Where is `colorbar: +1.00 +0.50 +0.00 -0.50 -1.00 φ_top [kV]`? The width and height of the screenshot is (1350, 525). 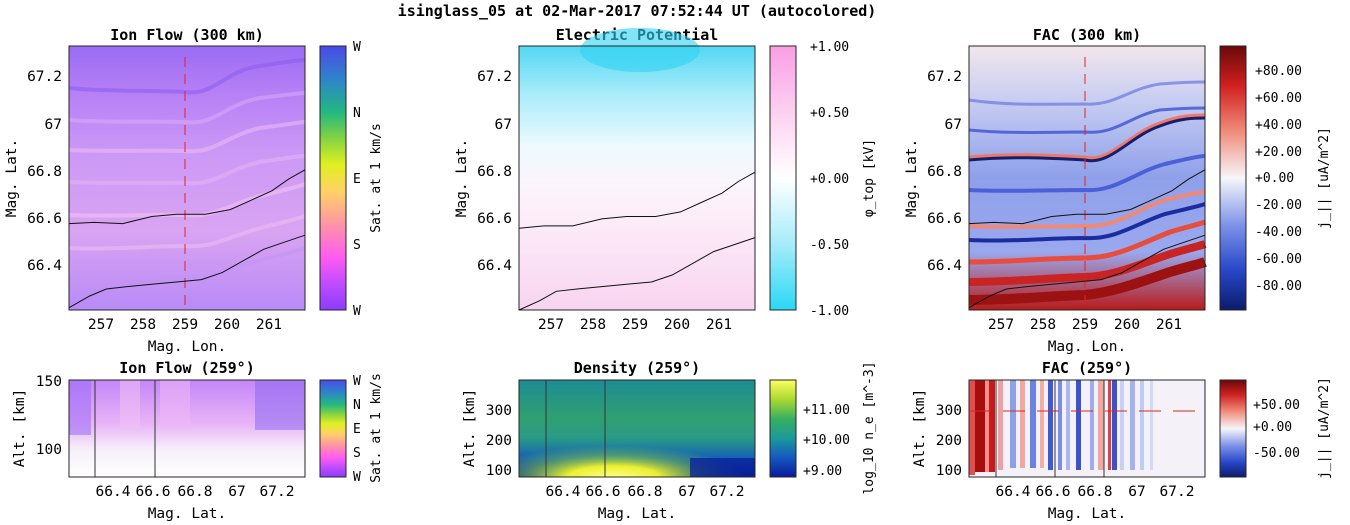
colorbar: +1.00 +0.50 +0.00 -0.50 -1.00 φ_top [kV] is located at coordinates (823, 179).